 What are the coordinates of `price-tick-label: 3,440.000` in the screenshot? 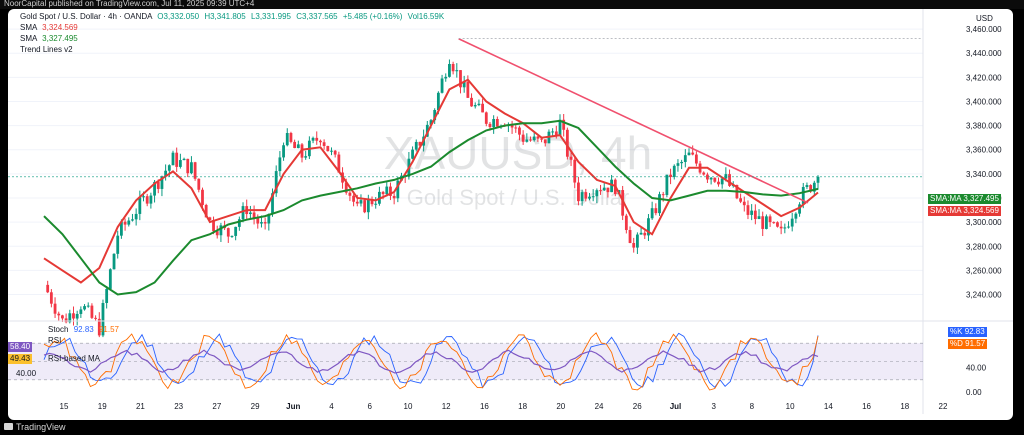 It's located at (984, 53).